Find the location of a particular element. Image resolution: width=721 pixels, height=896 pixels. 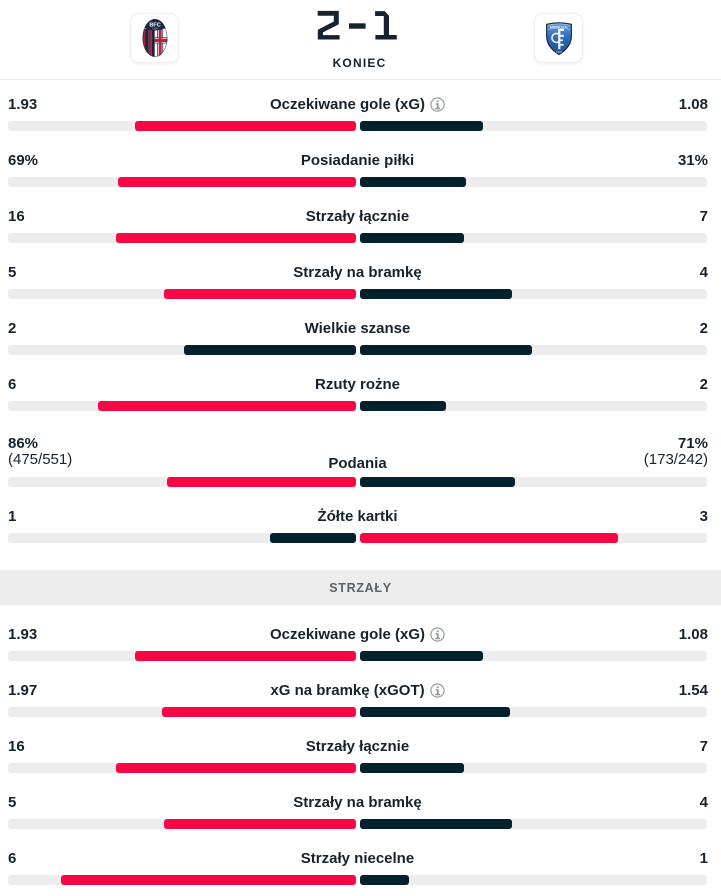

svg-text: BFC is located at coordinates (155, 25).